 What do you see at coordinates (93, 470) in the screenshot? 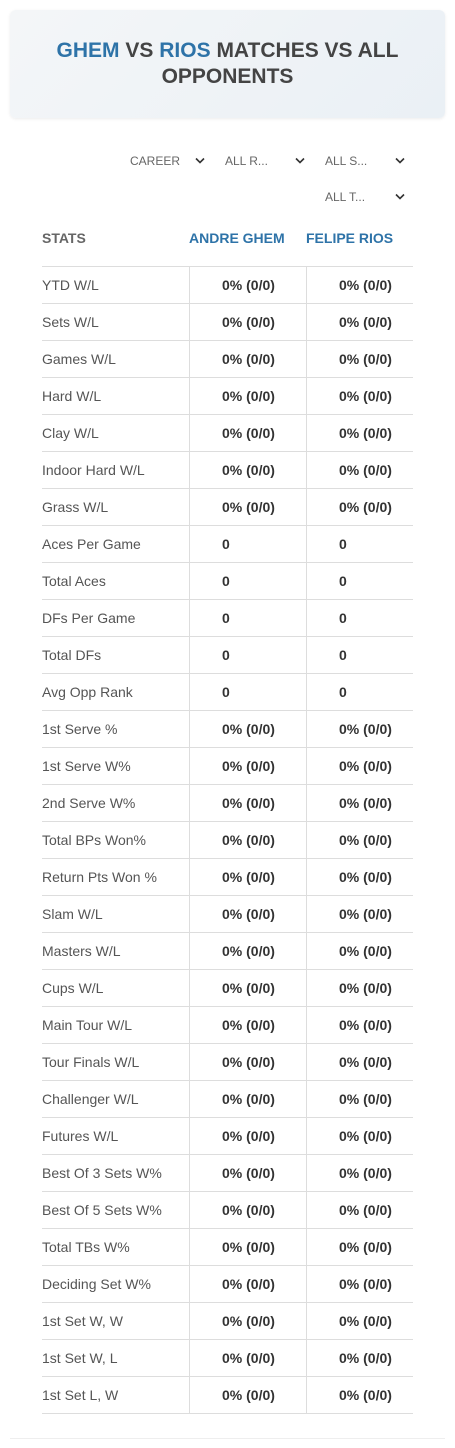
I see `stat-label: Indoor Hard W/L` at bounding box center [93, 470].